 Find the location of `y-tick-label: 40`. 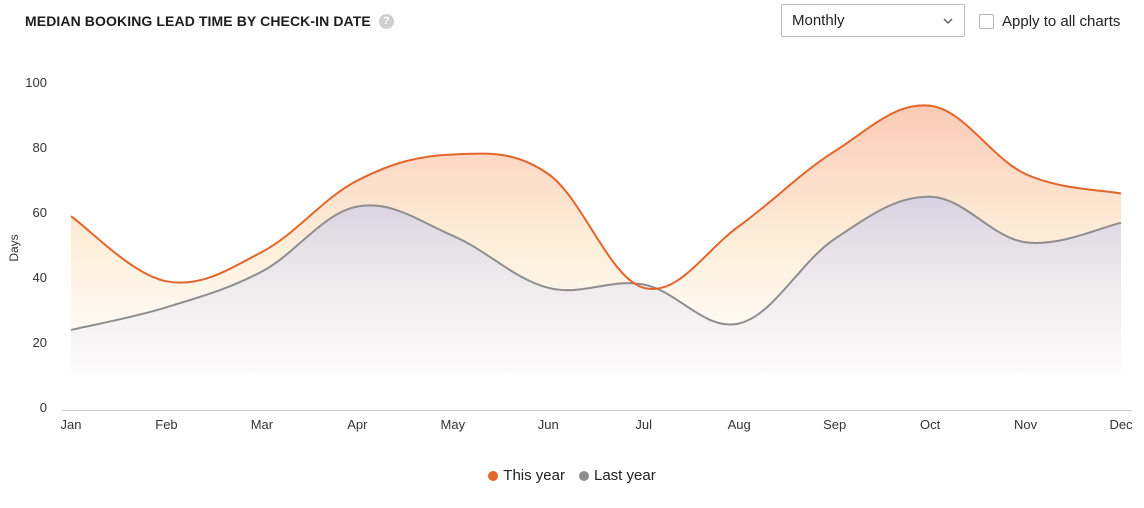

y-tick-label: 40 is located at coordinates (40, 277).